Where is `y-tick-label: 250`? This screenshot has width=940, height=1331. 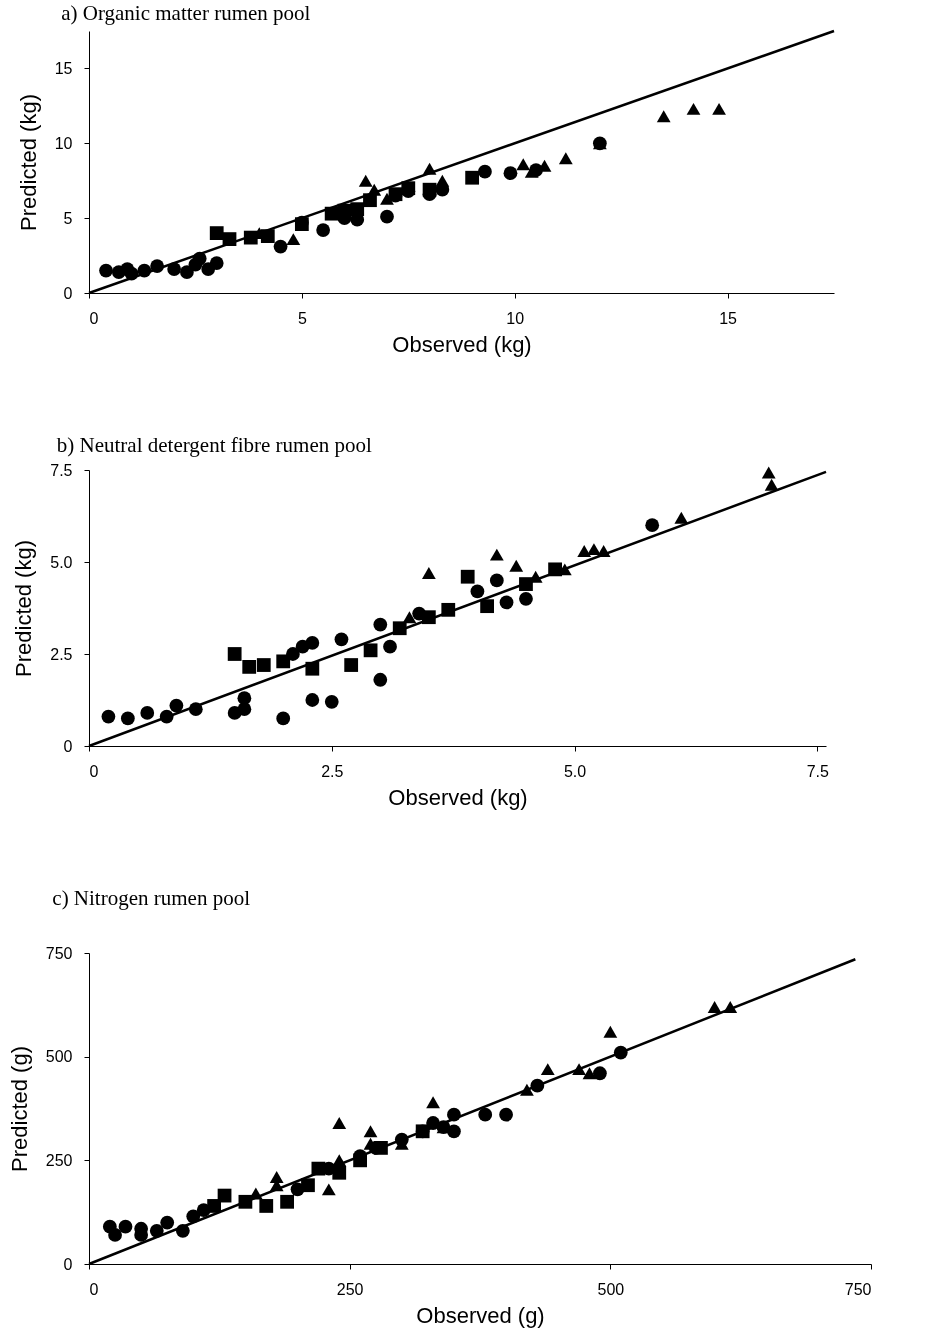 y-tick-label: 250 is located at coordinates (59, 1160).